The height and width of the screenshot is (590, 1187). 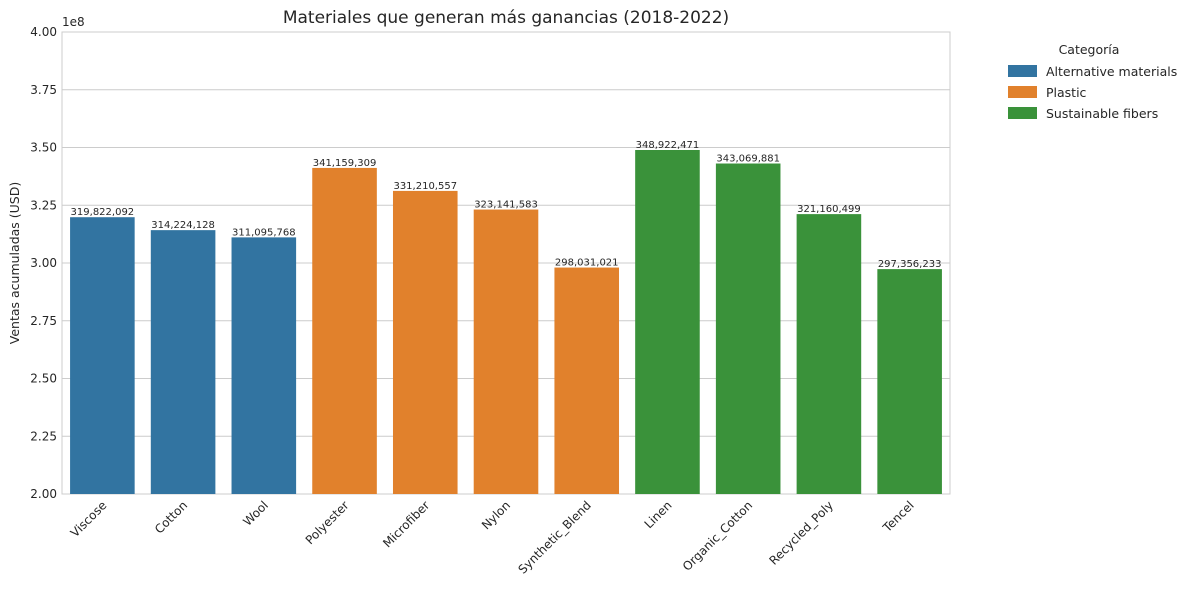 I want to click on bar-tencel, so click(x=909, y=381).